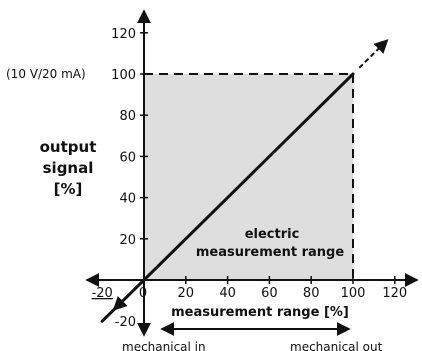  What do you see at coordinates (127, 116) in the screenshot?
I see `y-tick-label: 80` at bounding box center [127, 116].